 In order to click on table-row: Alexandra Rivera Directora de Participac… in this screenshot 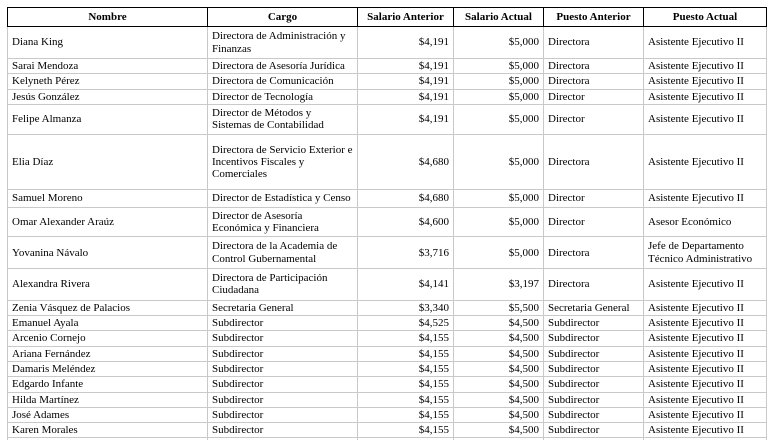, I will do `click(387, 284)`.